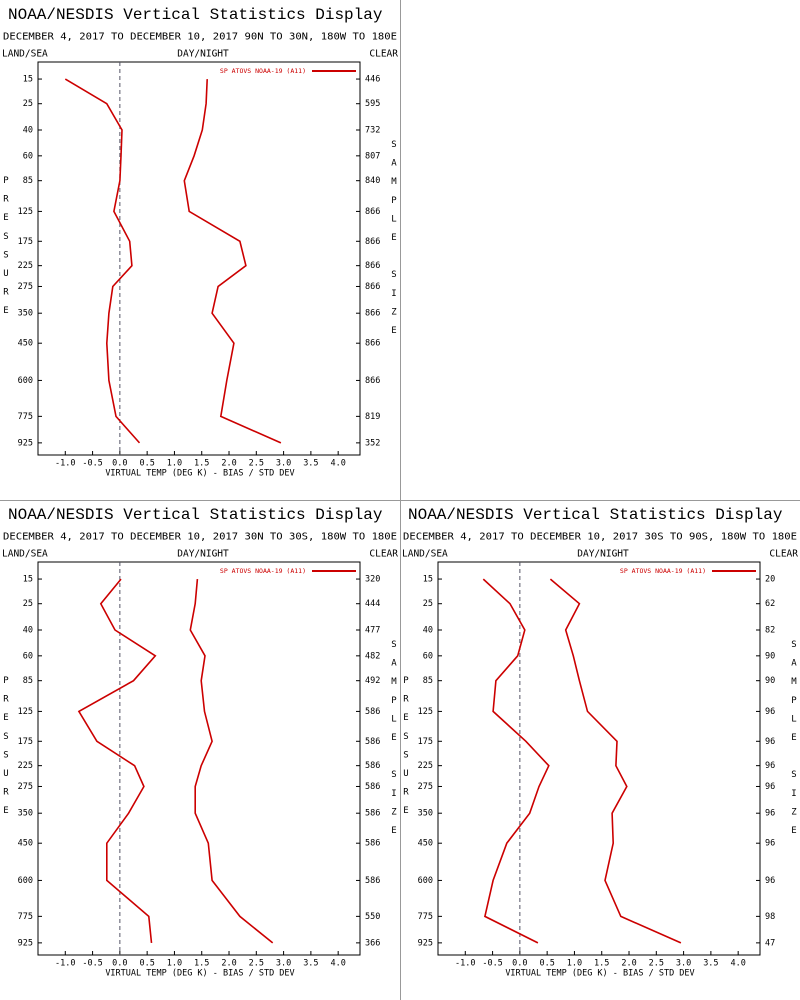 The image size is (800, 1000). I want to click on sample-size-label: 320, so click(372, 580).